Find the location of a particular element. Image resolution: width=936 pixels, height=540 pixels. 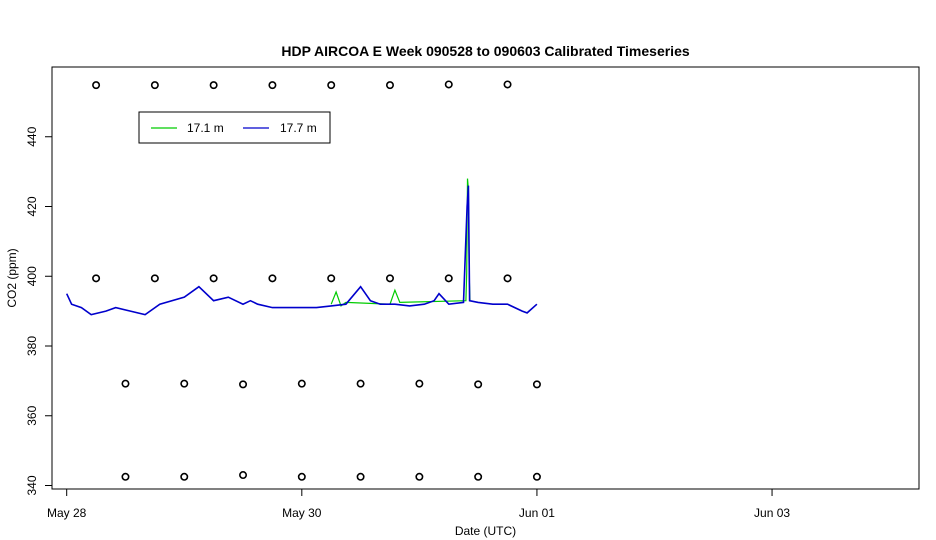

series-lines is located at coordinates (301, 247).